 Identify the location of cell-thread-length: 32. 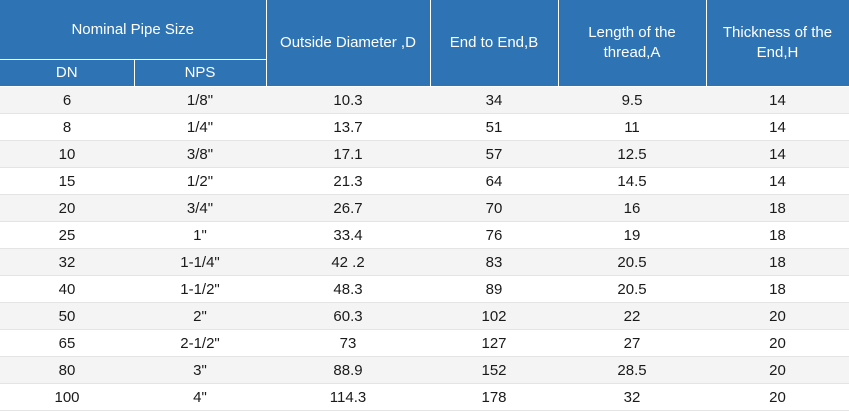
(632, 397).